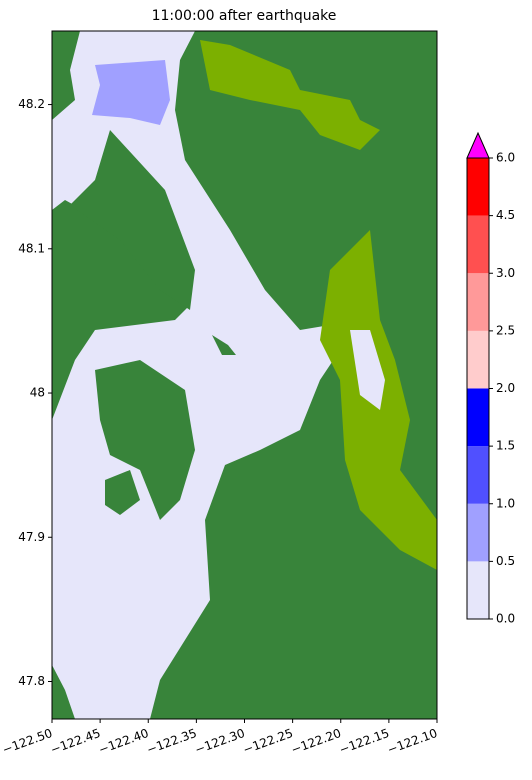 This screenshot has height=780, width=532. I want to click on y-tick-label: 48.2, so click(31, 104).